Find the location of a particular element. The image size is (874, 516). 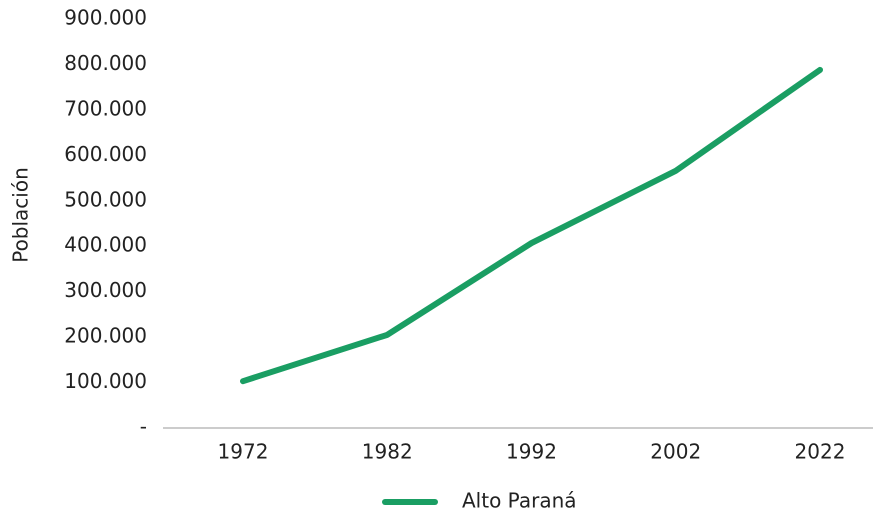

y-tick-label: 200.000 is located at coordinates (105, 336).